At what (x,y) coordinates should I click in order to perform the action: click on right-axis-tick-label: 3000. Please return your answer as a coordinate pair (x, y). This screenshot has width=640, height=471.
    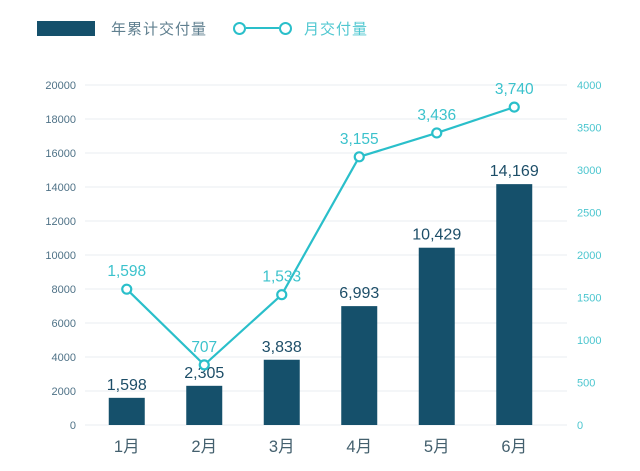
    Looking at the image, I should click on (589, 171).